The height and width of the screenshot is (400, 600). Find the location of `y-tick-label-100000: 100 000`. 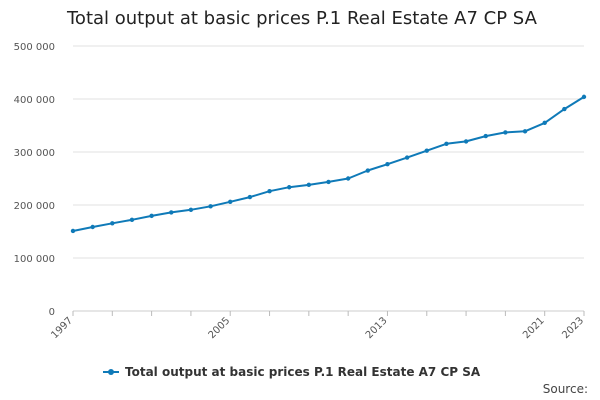

y-tick-label-100000: 100 000 is located at coordinates (34, 259).